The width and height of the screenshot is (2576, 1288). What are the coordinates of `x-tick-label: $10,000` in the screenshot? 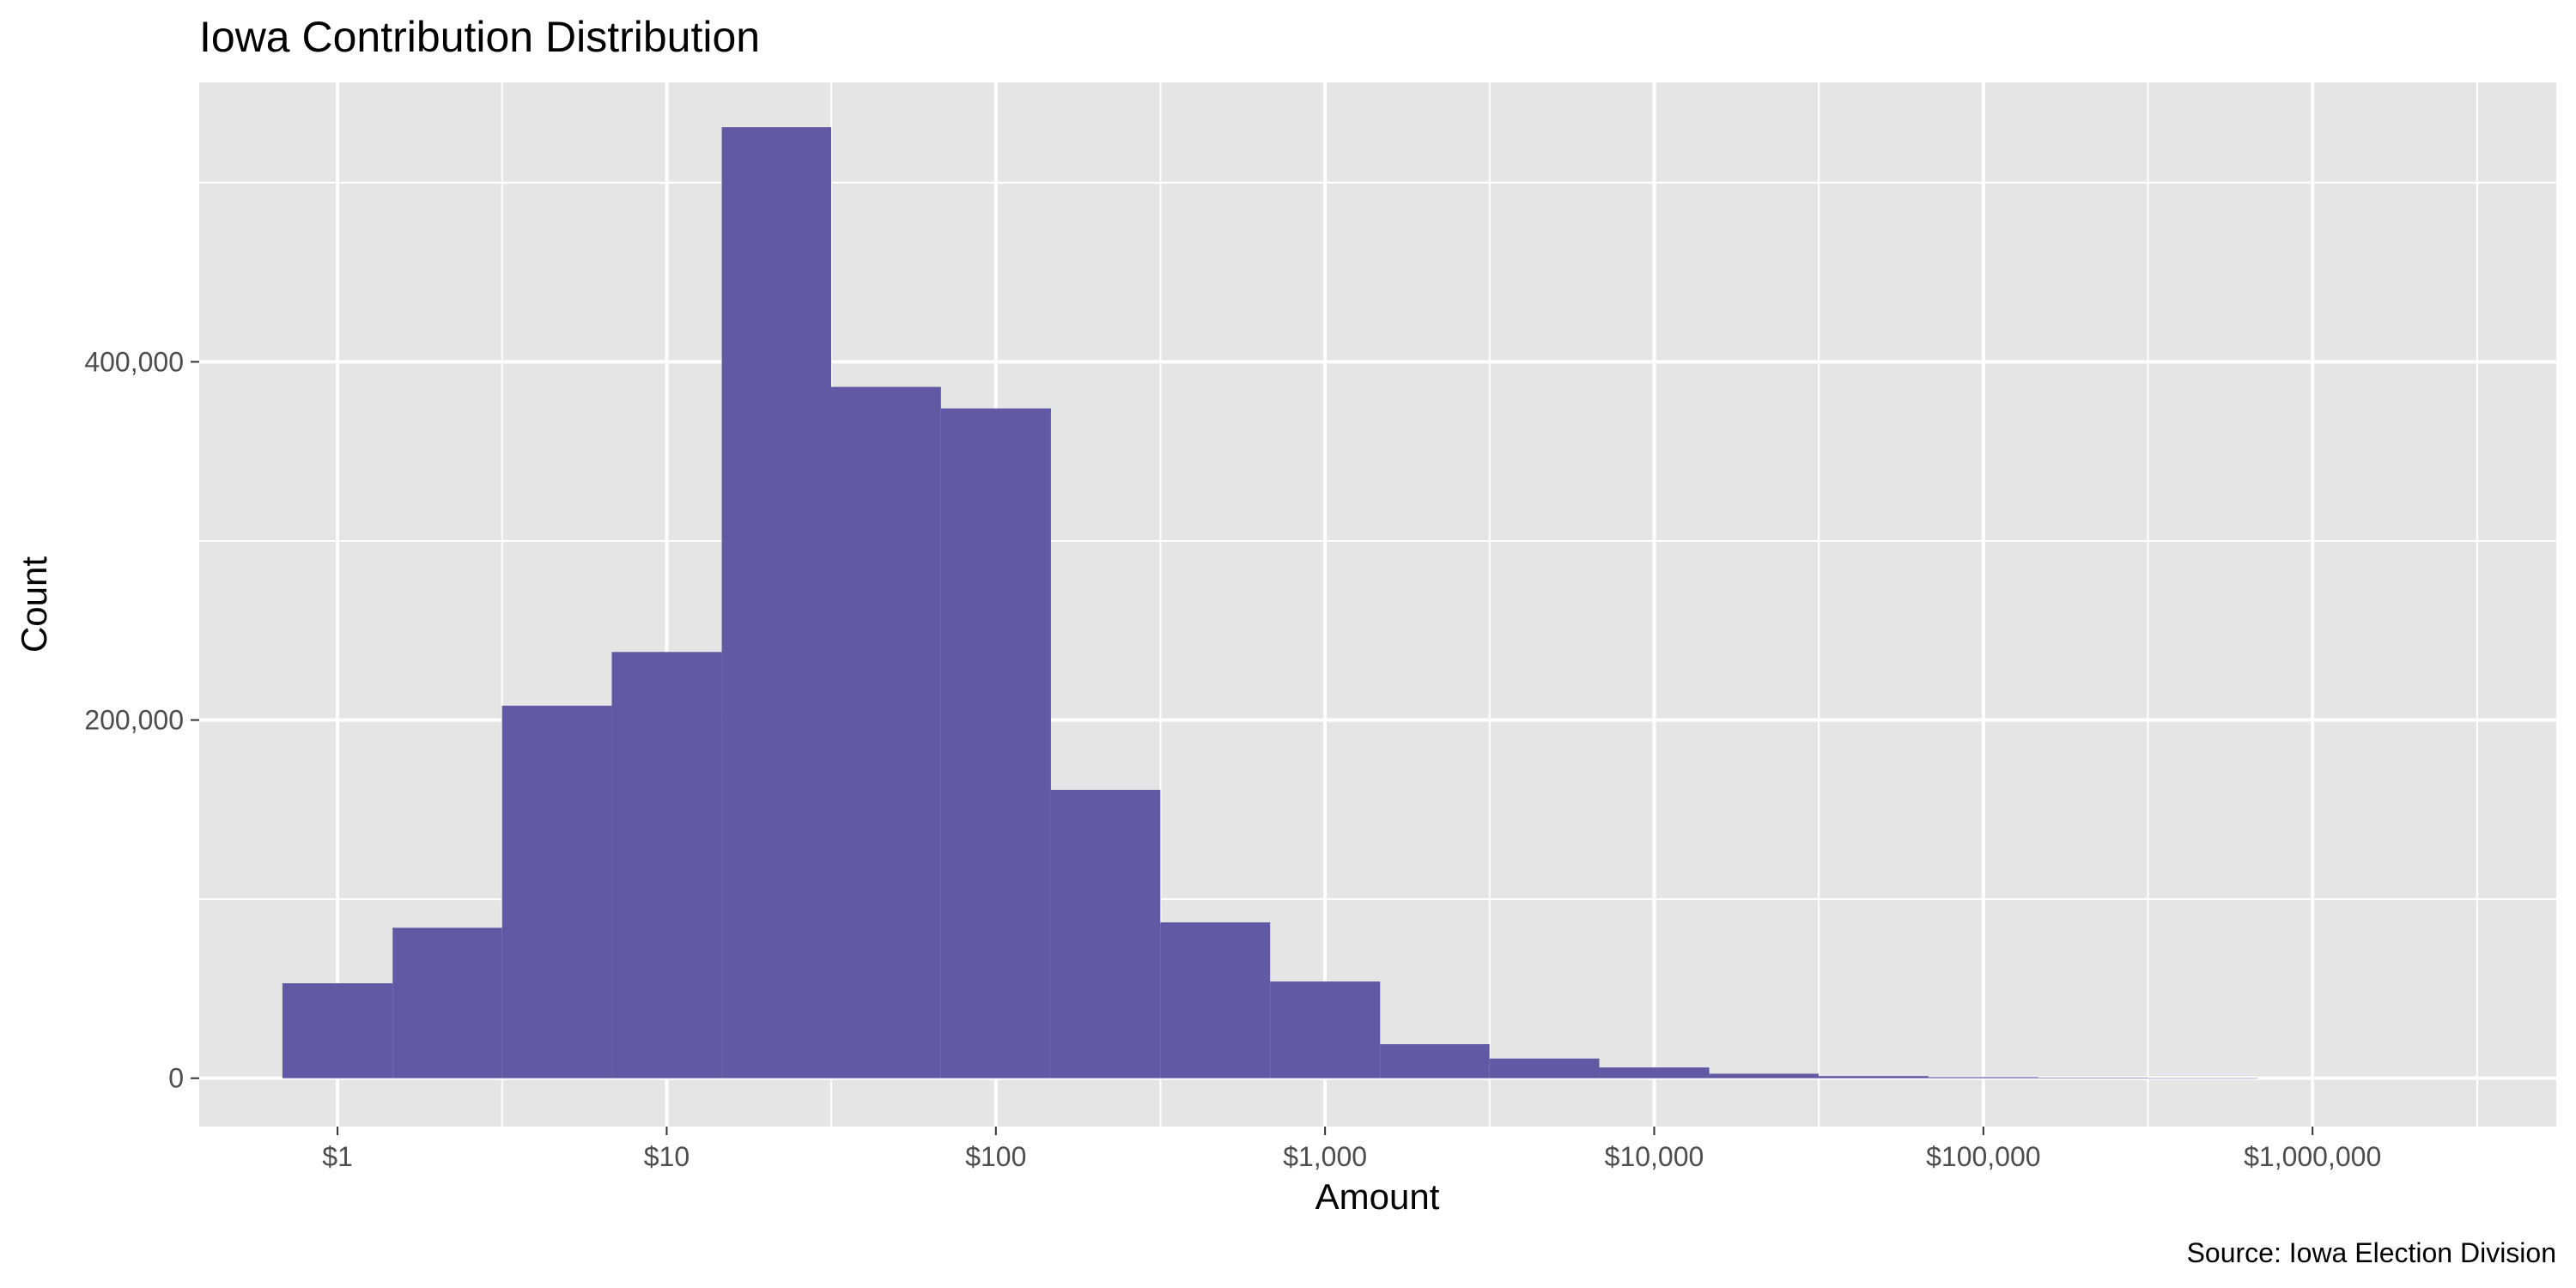 It's located at (1654, 1156).